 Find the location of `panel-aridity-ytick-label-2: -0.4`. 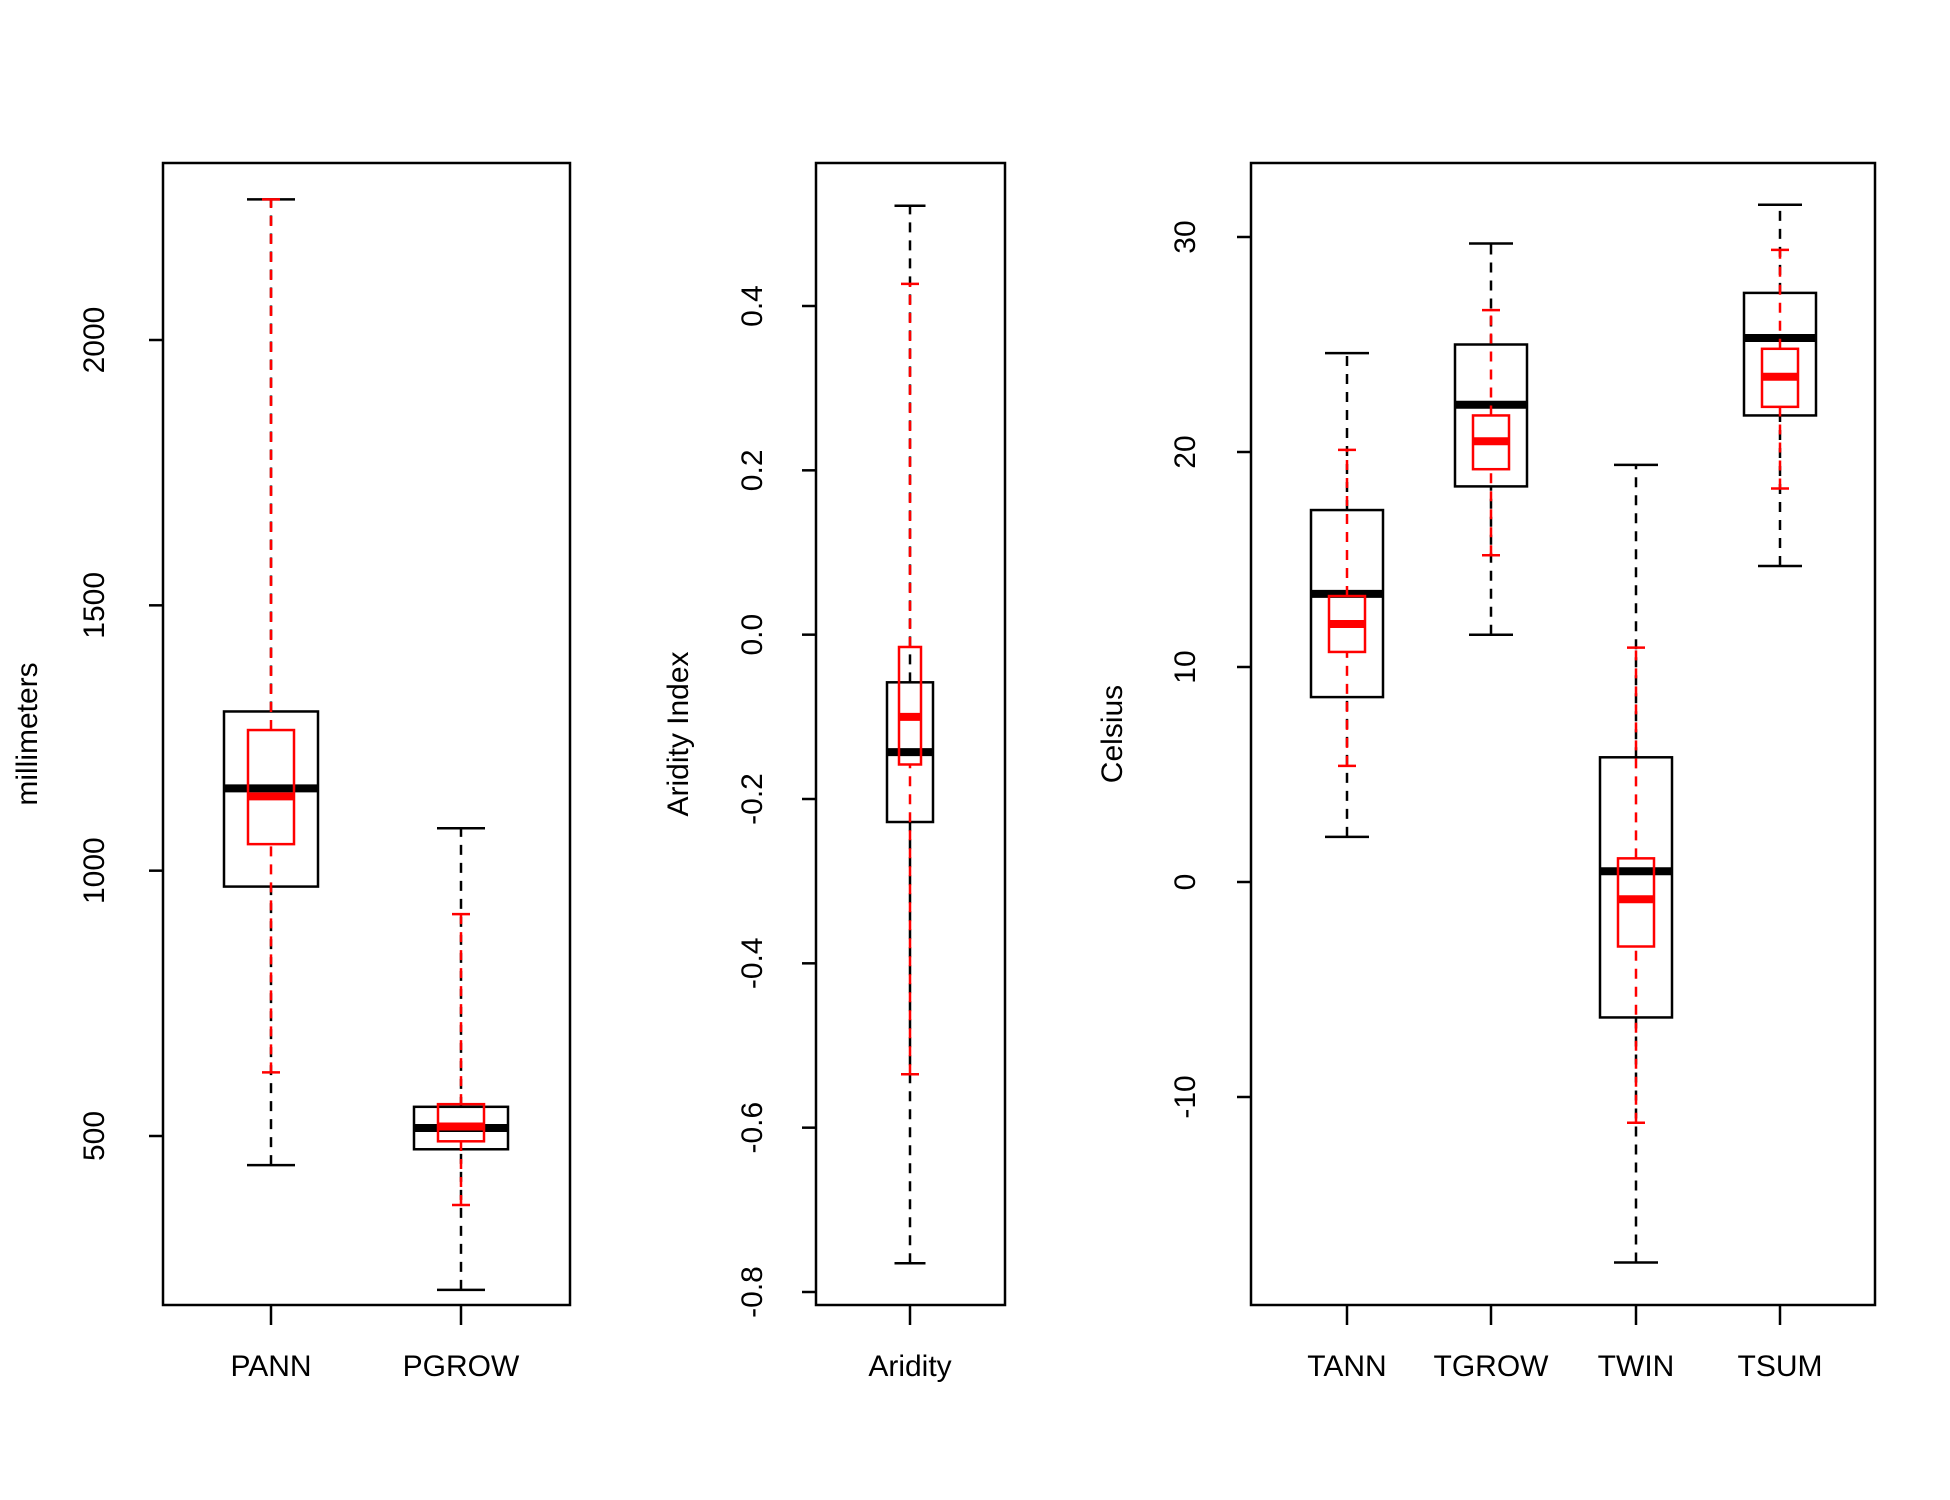

panel-aridity-ytick-label-2: -0.4 is located at coordinates (752, 963).